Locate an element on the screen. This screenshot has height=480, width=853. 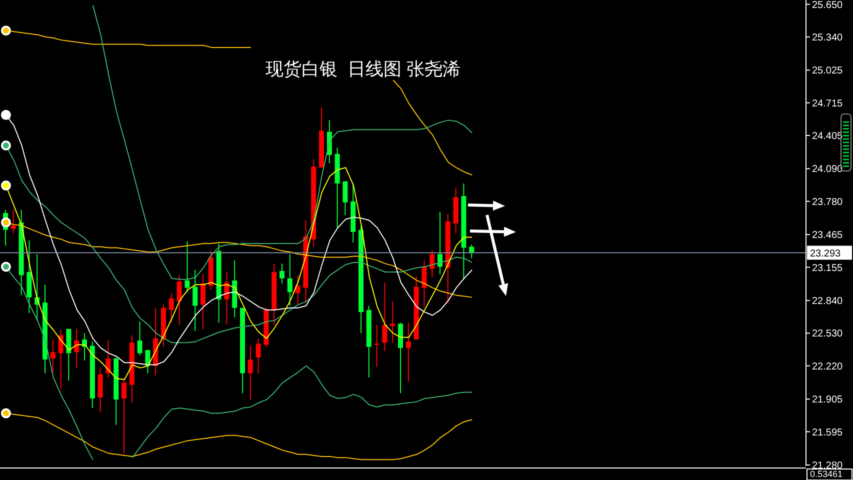
text: 现货白银 日线图 张尧浠 is located at coordinates (363, 69).